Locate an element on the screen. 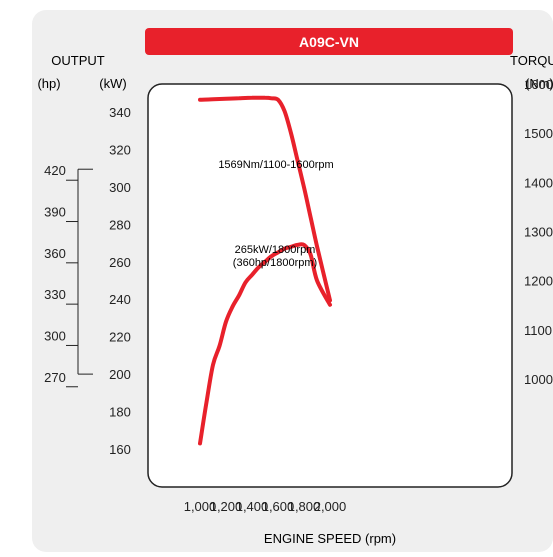 Image resolution: width=553 pixels, height=557 pixels. kw-tick-label: 220 is located at coordinates (120, 337).